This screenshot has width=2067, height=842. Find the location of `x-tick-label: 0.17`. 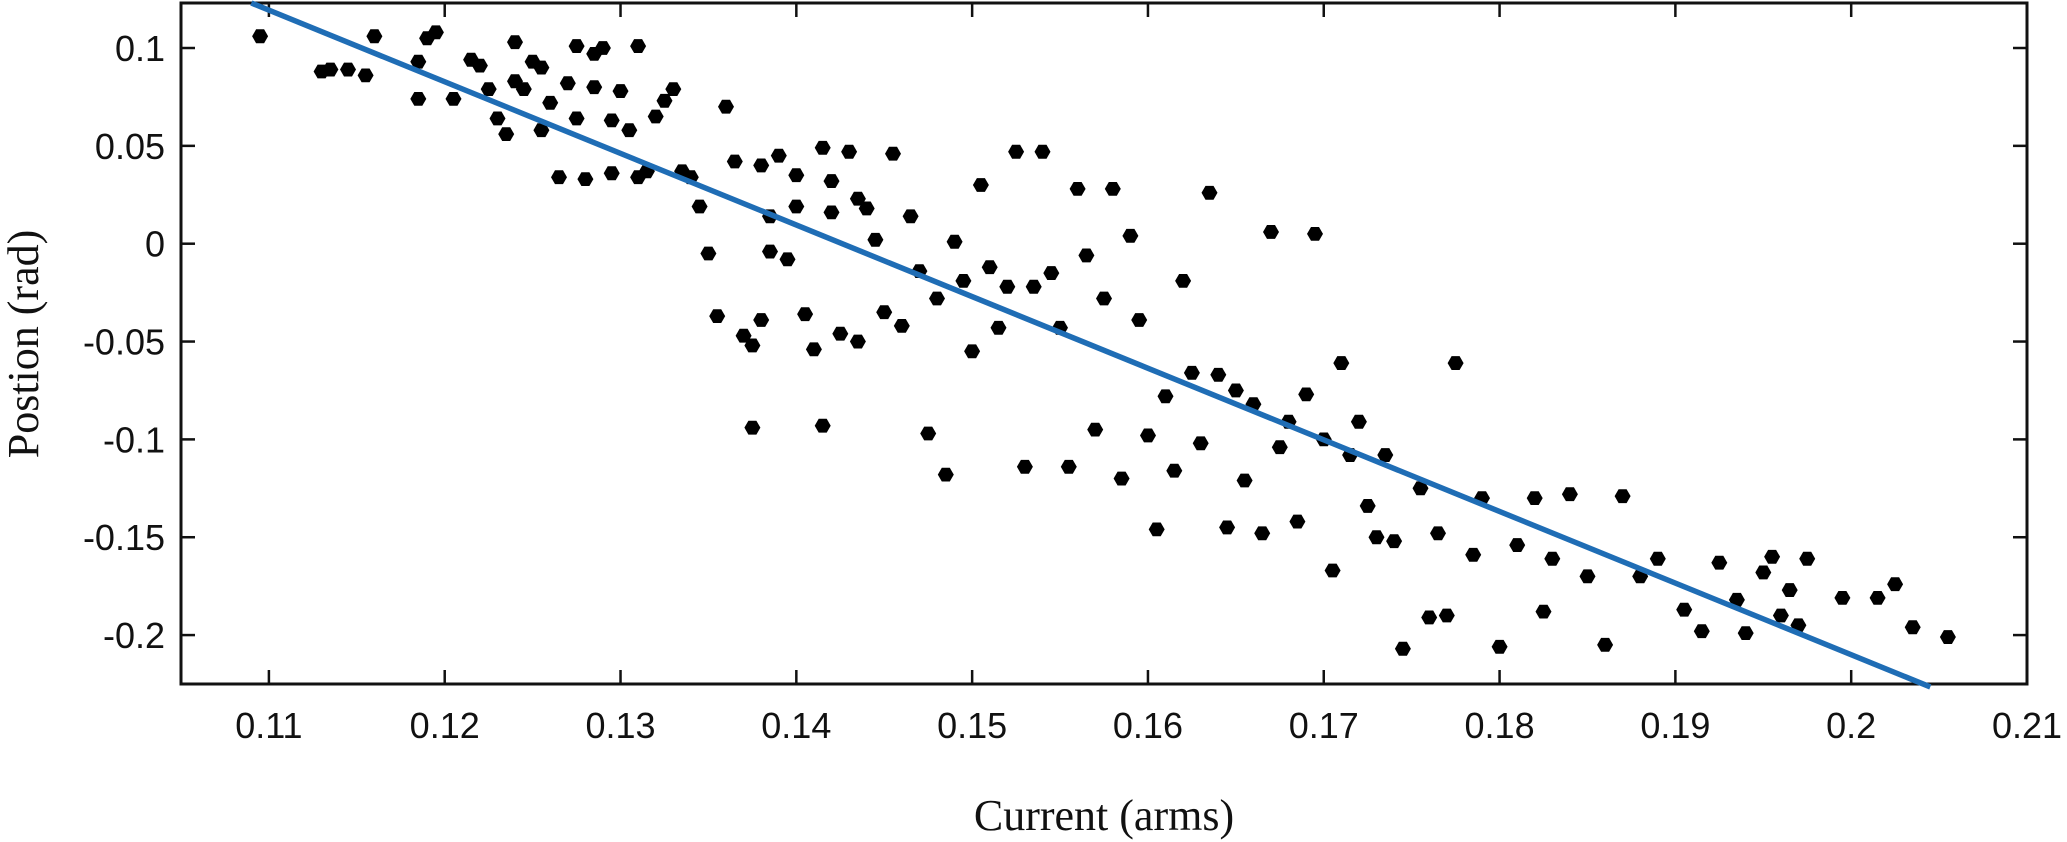

x-tick-label: 0.17 is located at coordinates (1324, 725).